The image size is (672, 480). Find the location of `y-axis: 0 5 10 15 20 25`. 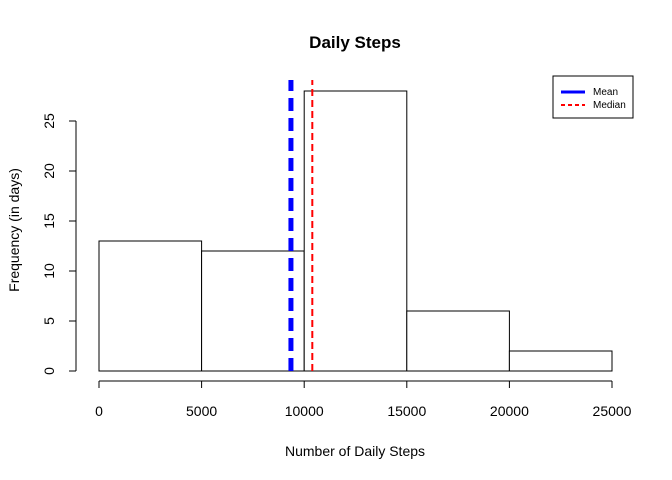

y-axis: 0 5 10 15 20 25 is located at coordinates (59, 244).